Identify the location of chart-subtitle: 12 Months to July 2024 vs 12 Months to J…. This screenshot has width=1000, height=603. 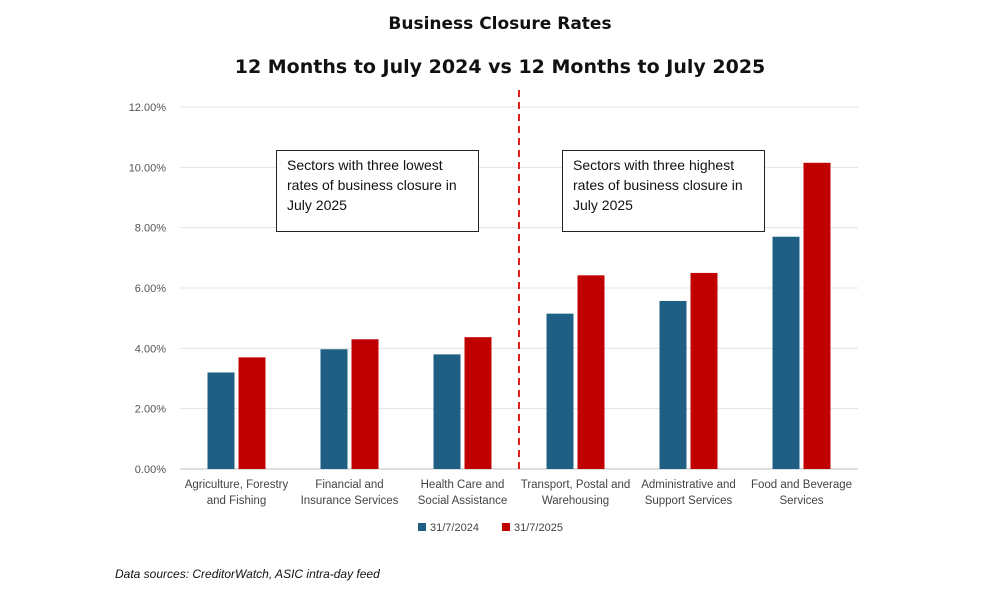
(500, 67).